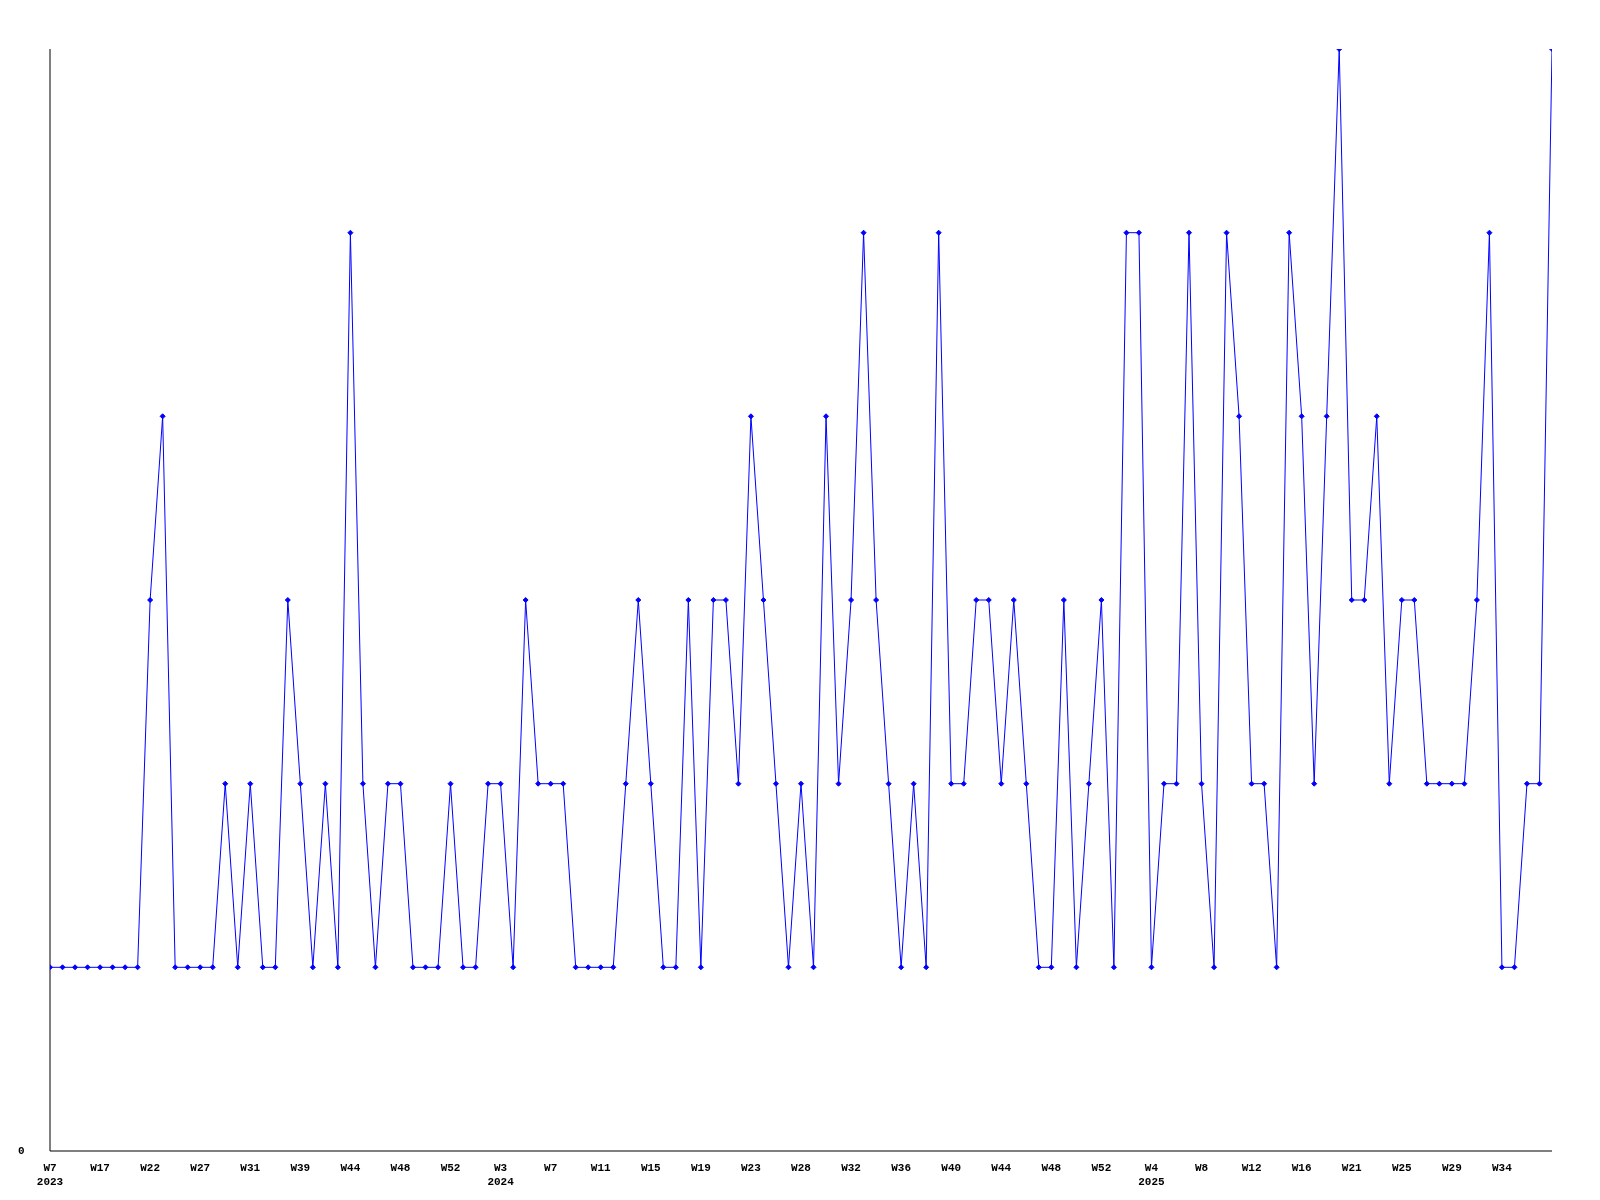  Describe the element at coordinates (551, 1168) in the screenshot. I see `x-tick-label: W7` at that location.